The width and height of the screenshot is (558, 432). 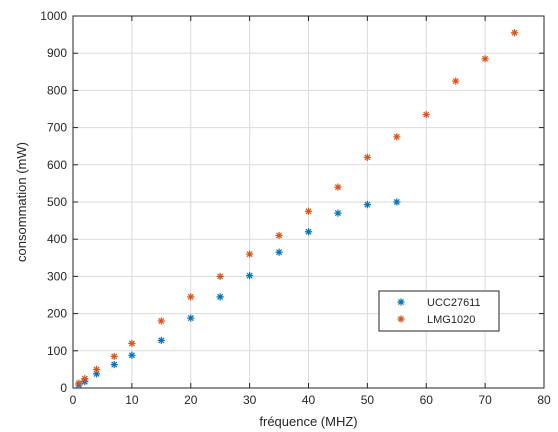 I want to click on y-tick-label: 300, so click(x=57, y=276).